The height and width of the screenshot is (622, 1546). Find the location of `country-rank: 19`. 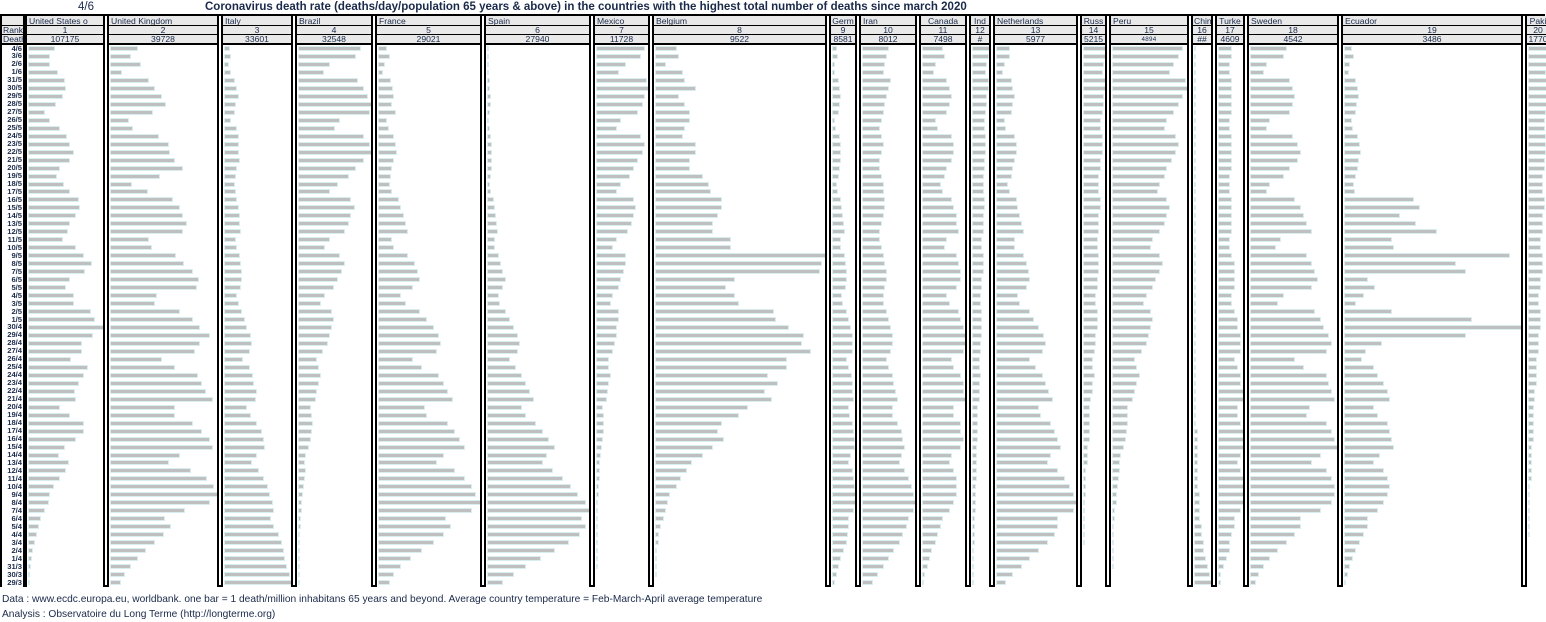

country-rank: 19 is located at coordinates (1432, 30).